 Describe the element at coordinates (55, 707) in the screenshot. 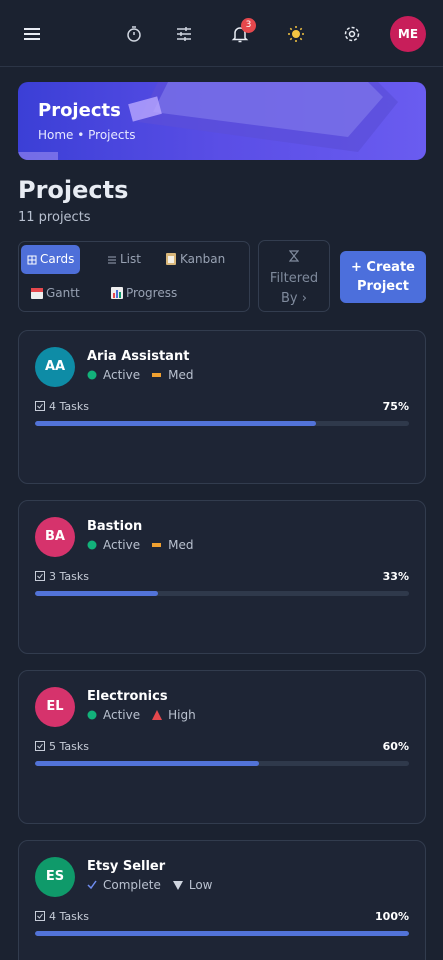

I see `project-avatar: EL` at that location.